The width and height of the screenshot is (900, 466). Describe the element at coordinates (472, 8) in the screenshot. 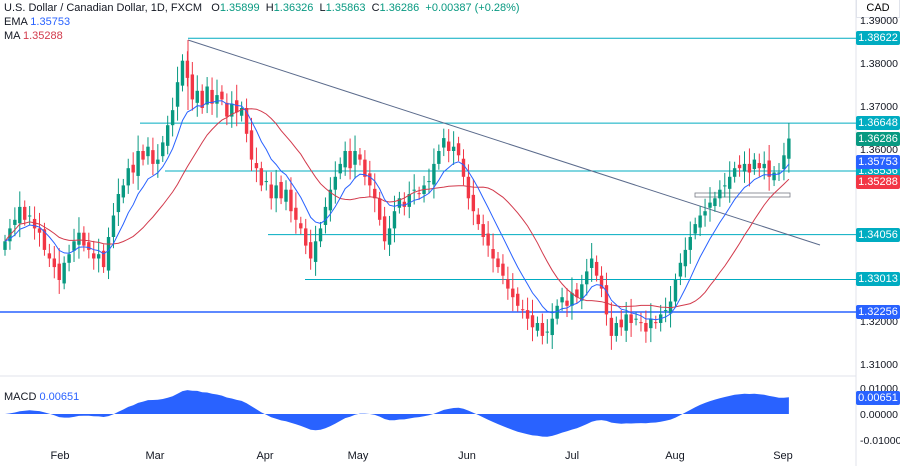

I see `change-value: +0.00387 (+0.28%)` at that location.